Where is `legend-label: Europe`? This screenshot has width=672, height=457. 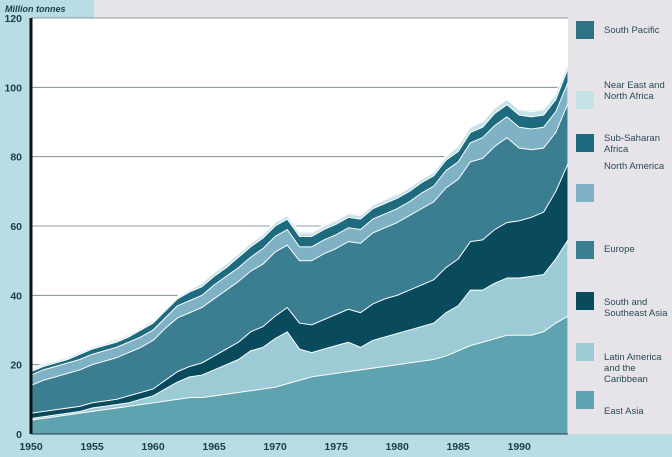
legend-label: Europe is located at coordinates (619, 249).